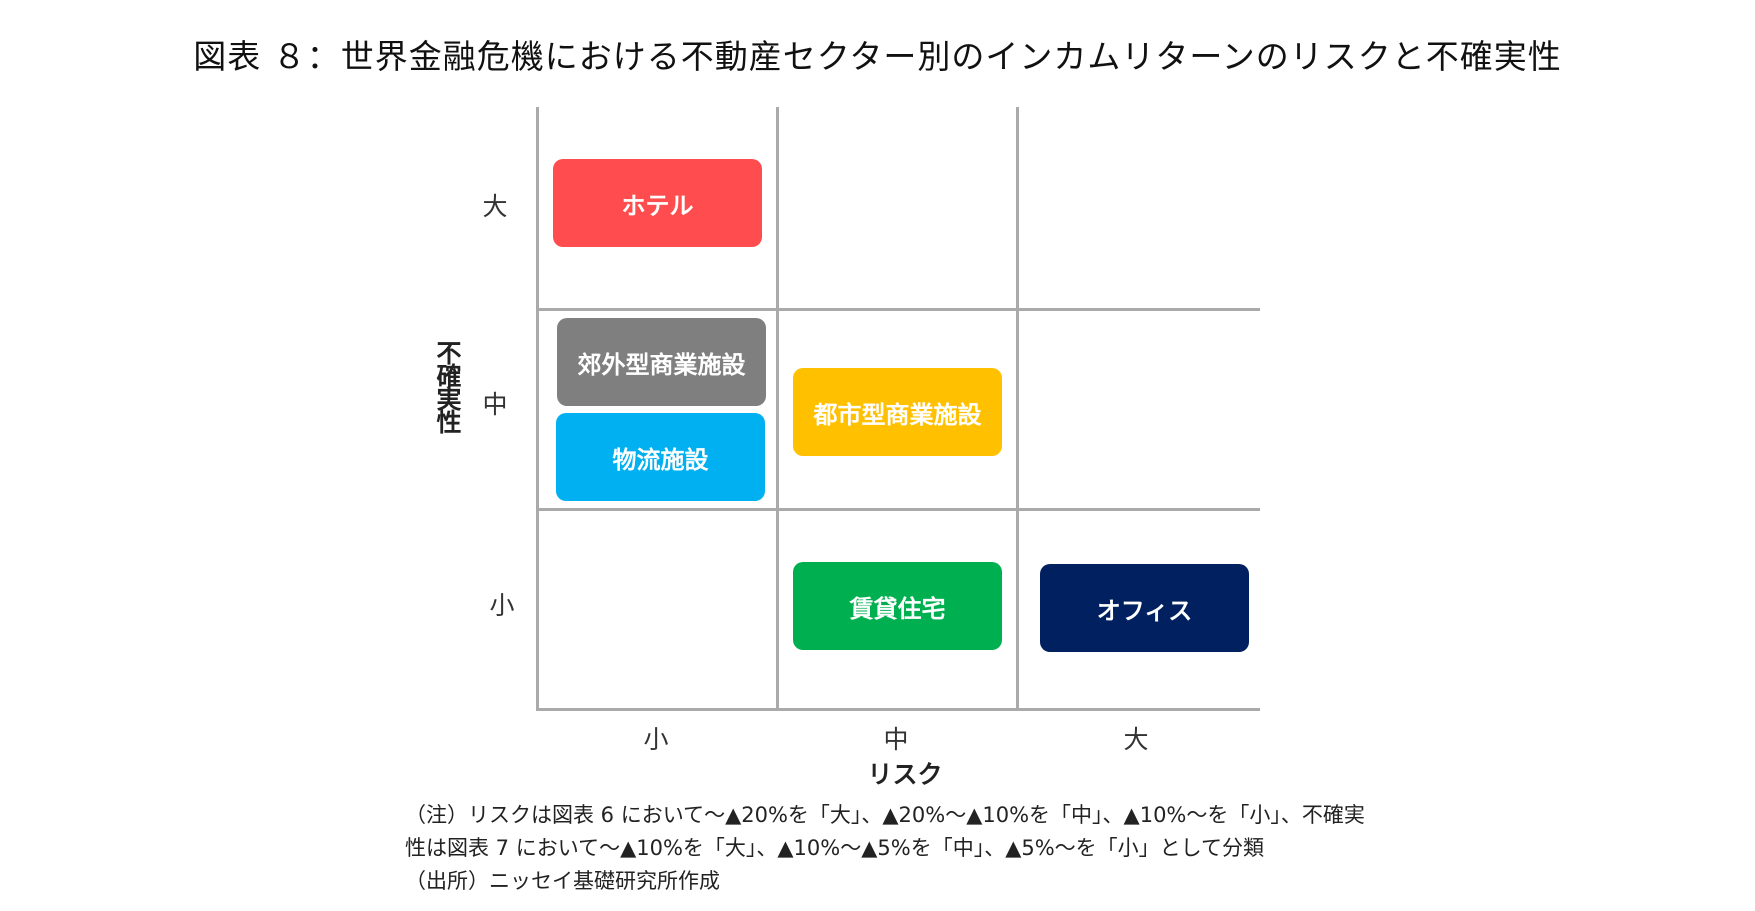  Describe the element at coordinates (537, 408) in the screenshot. I see `y-axis-line` at that location.